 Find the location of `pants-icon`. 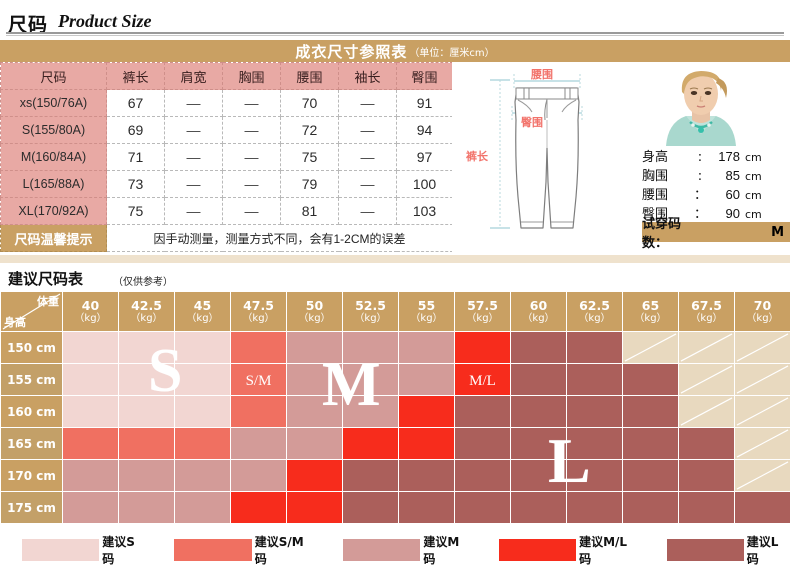

pants-icon is located at coordinates (536, 151).